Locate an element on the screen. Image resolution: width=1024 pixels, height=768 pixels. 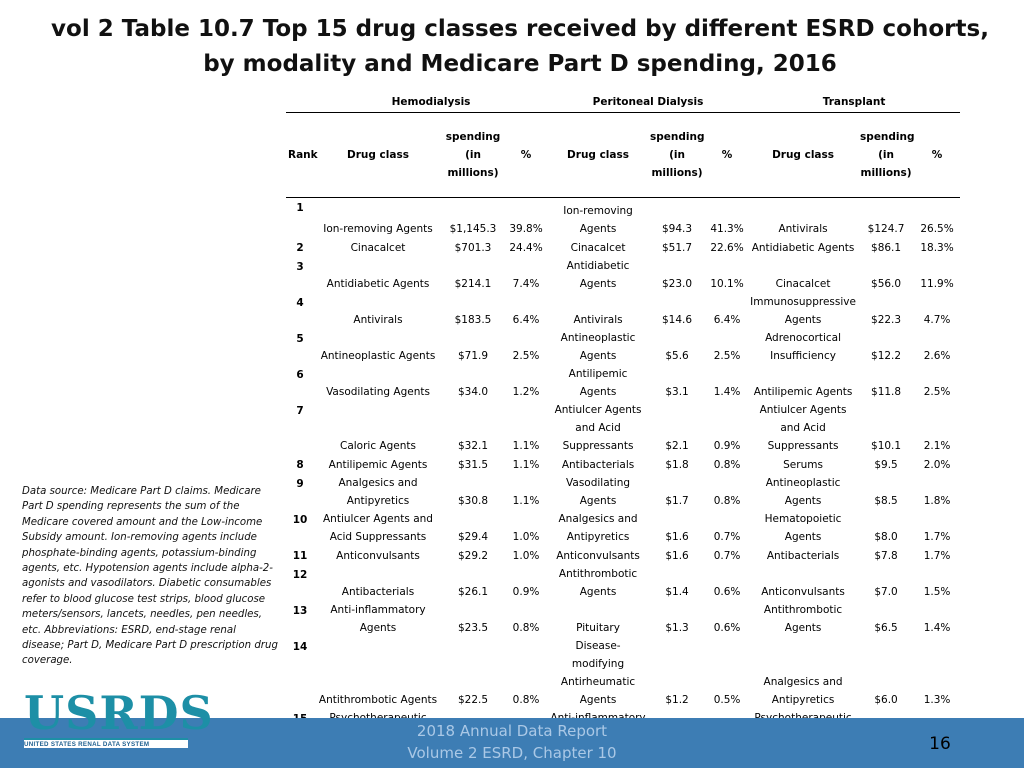
hd-drug-class-cell: Anticonvulsants is located at coordinates (378, 556).